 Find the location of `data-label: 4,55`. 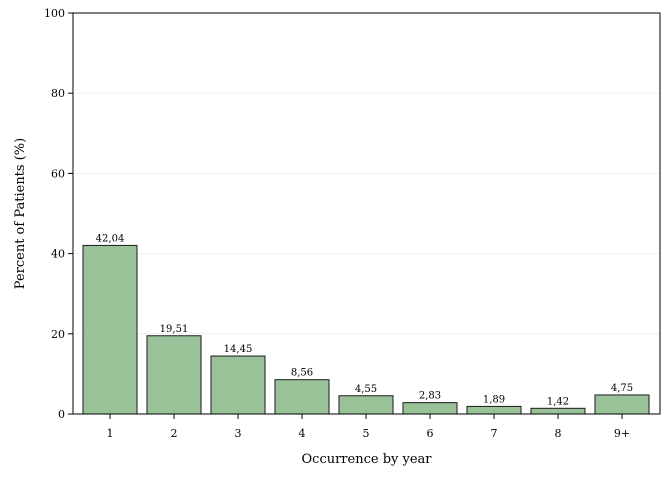

data-label: 4,55 is located at coordinates (366, 389).